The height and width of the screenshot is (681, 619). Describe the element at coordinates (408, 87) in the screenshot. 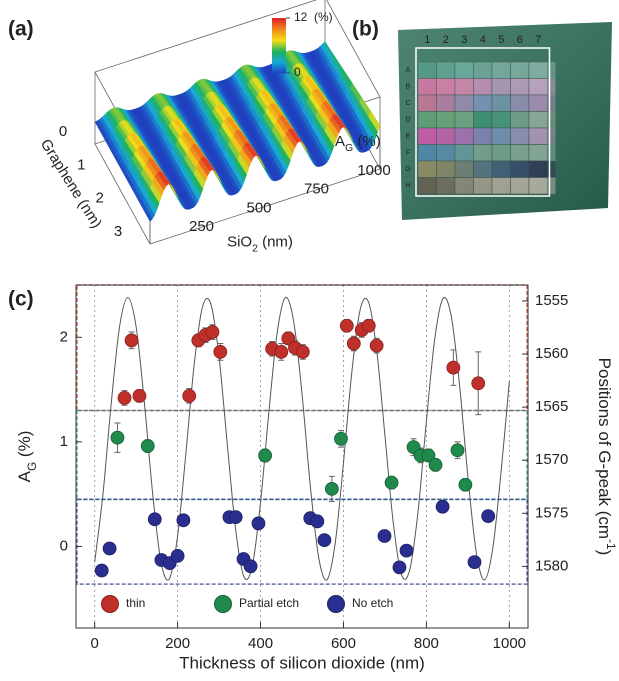

I see `row-label: B` at that location.